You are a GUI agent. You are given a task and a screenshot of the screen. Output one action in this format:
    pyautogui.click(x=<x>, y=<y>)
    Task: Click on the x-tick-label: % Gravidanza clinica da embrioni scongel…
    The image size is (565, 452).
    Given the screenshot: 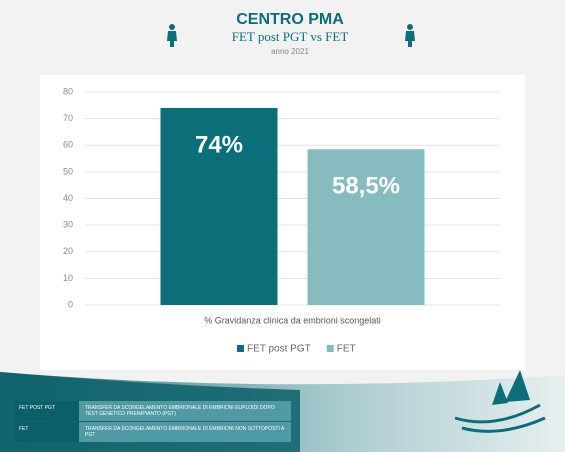 What is the action you would take?
    pyautogui.click(x=292, y=320)
    